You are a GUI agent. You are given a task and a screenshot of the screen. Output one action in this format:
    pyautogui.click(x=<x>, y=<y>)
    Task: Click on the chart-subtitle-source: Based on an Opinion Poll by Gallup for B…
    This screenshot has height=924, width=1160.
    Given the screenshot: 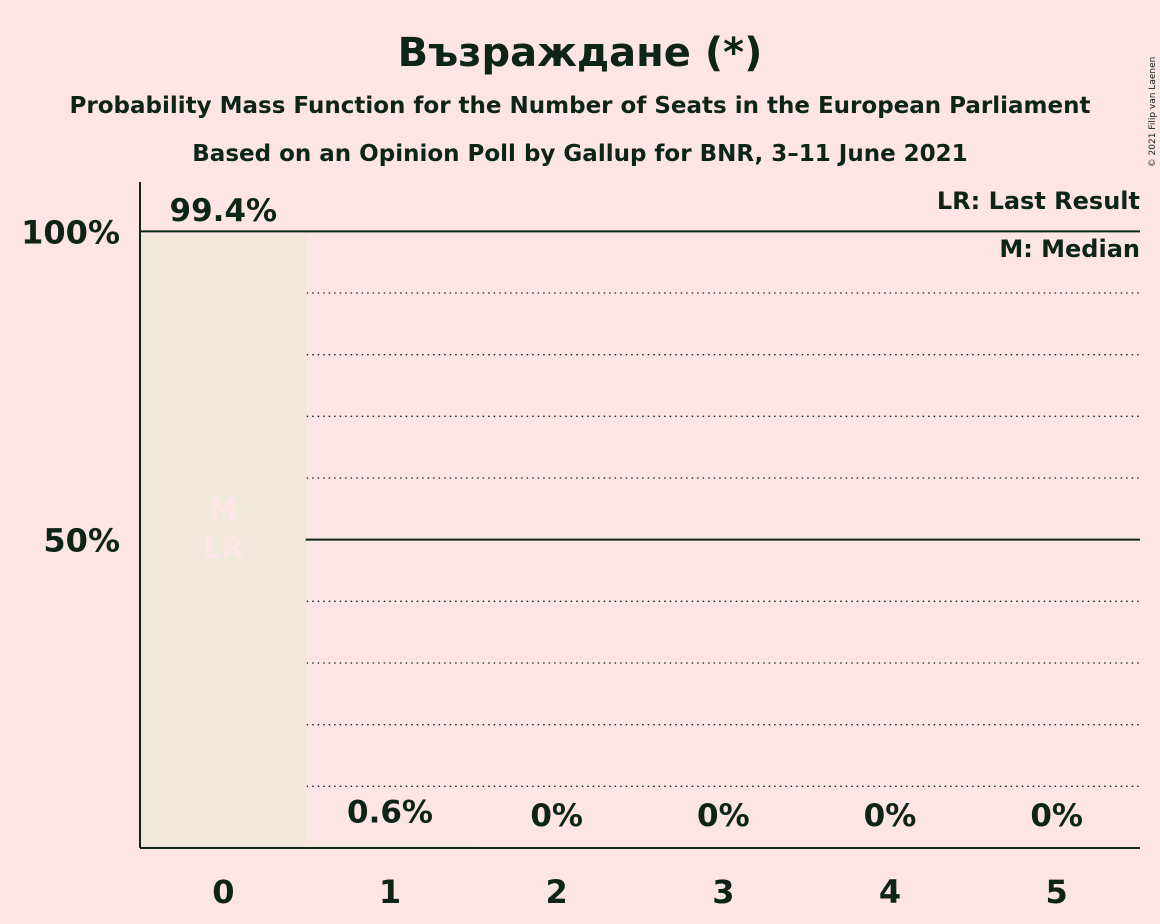 What is the action you would take?
    pyautogui.click(x=579, y=154)
    